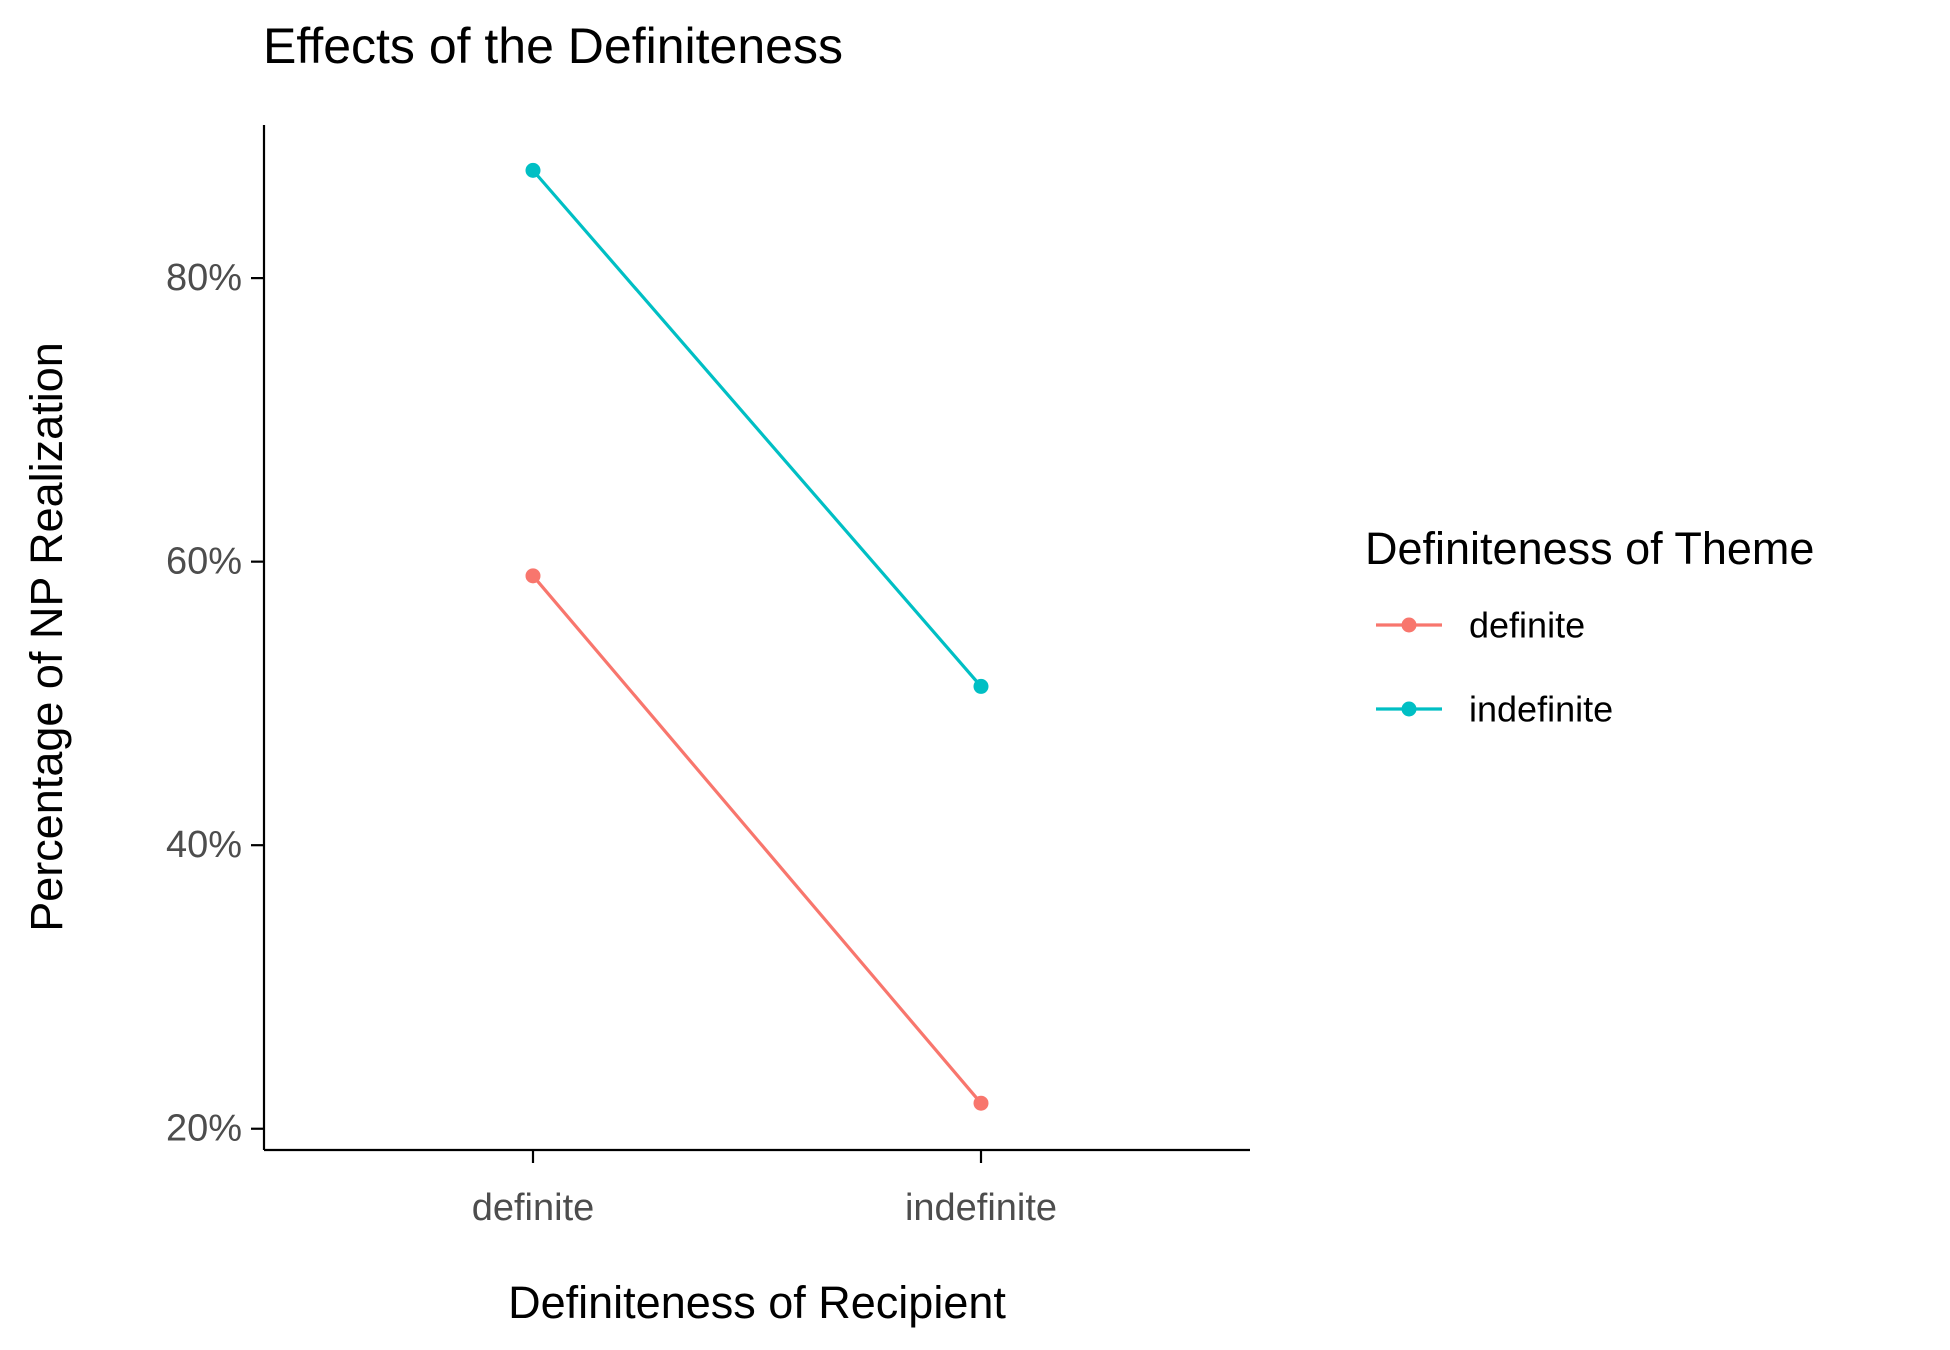 The width and height of the screenshot is (1950, 1350). What do you see at coordinates (1494, 667) in the screenshot?
I see `legend-items: definite indefinite` at bounding box center [1494, 667].